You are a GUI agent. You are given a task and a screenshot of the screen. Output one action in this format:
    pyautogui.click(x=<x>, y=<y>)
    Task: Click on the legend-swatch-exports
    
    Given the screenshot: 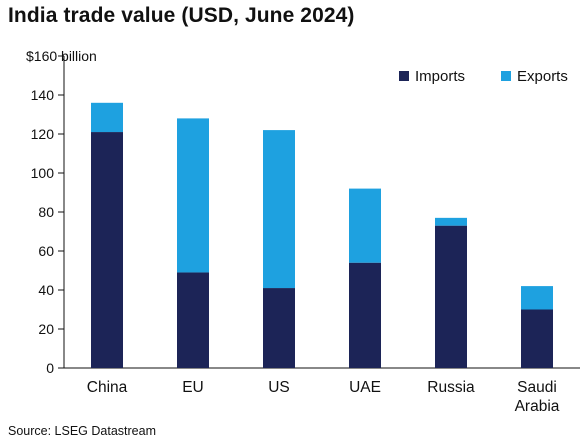 What is the action you would take?
    pyautogui.click(x=506, y=76)
    